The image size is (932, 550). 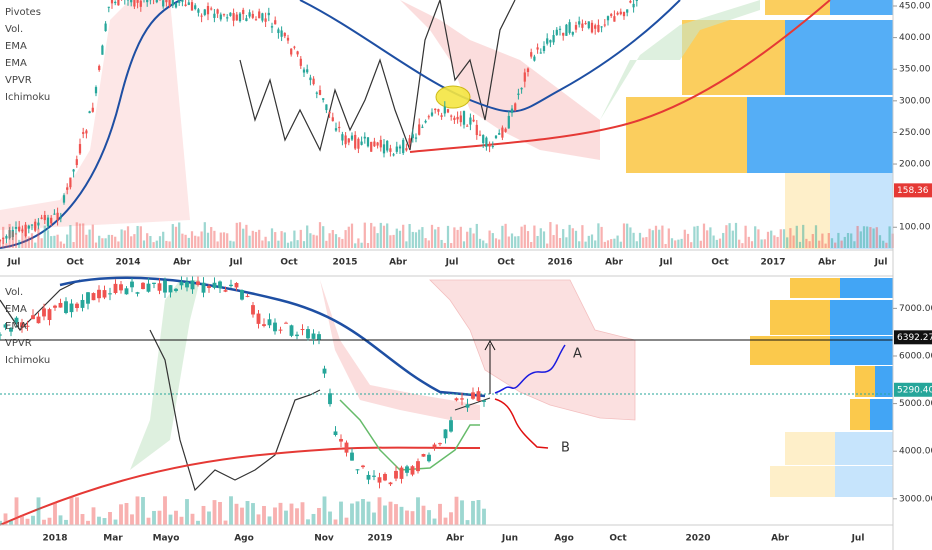 I want to click on legend-item: EMA, so click(x=16, y=63).